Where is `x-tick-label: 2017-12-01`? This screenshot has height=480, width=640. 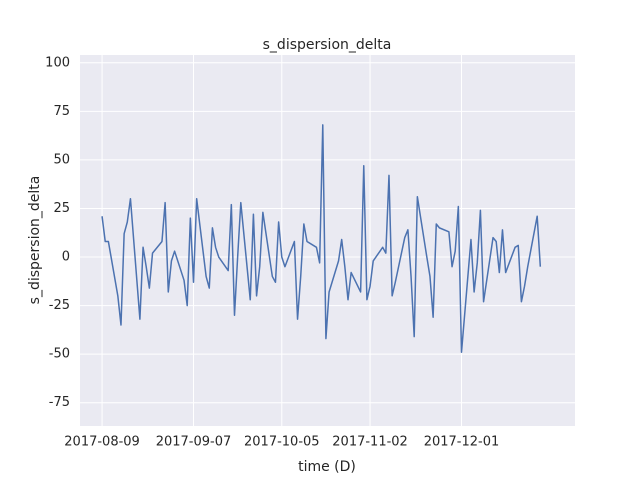
x-tick-label: 2017-12-01 is located at coordinates (462, 442).